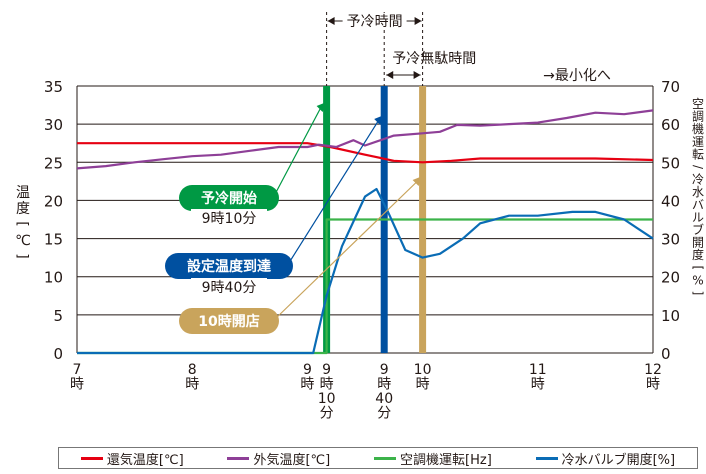  What do you see at coordinates (327, 414) in the screenshot?
I see `x-tick-3-part-3: 分` at bounding box center [327, 414].